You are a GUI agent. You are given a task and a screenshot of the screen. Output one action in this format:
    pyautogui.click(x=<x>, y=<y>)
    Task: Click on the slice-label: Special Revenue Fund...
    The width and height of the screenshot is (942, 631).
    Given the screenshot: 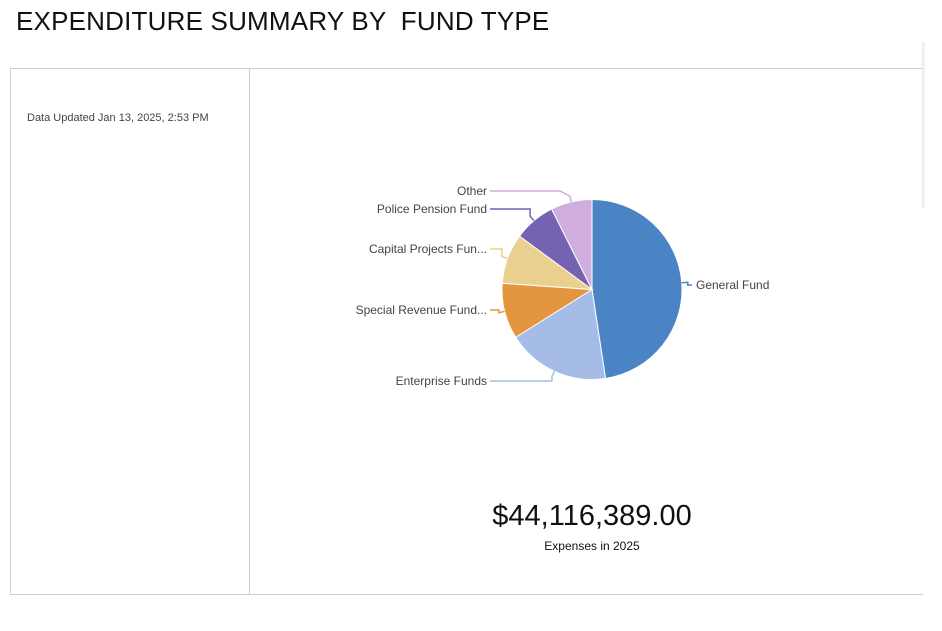 What is the action you would take?
    pyautogui.click(x=421, y=310)
    